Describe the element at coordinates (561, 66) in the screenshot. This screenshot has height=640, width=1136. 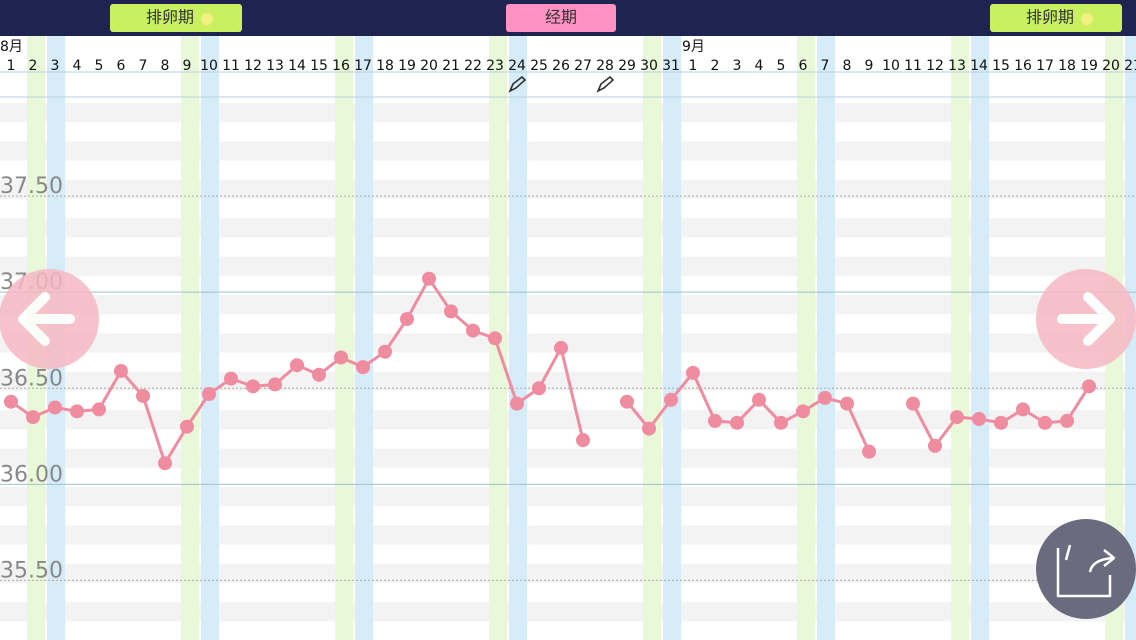
I see `x-tick-label: 26` at that location.